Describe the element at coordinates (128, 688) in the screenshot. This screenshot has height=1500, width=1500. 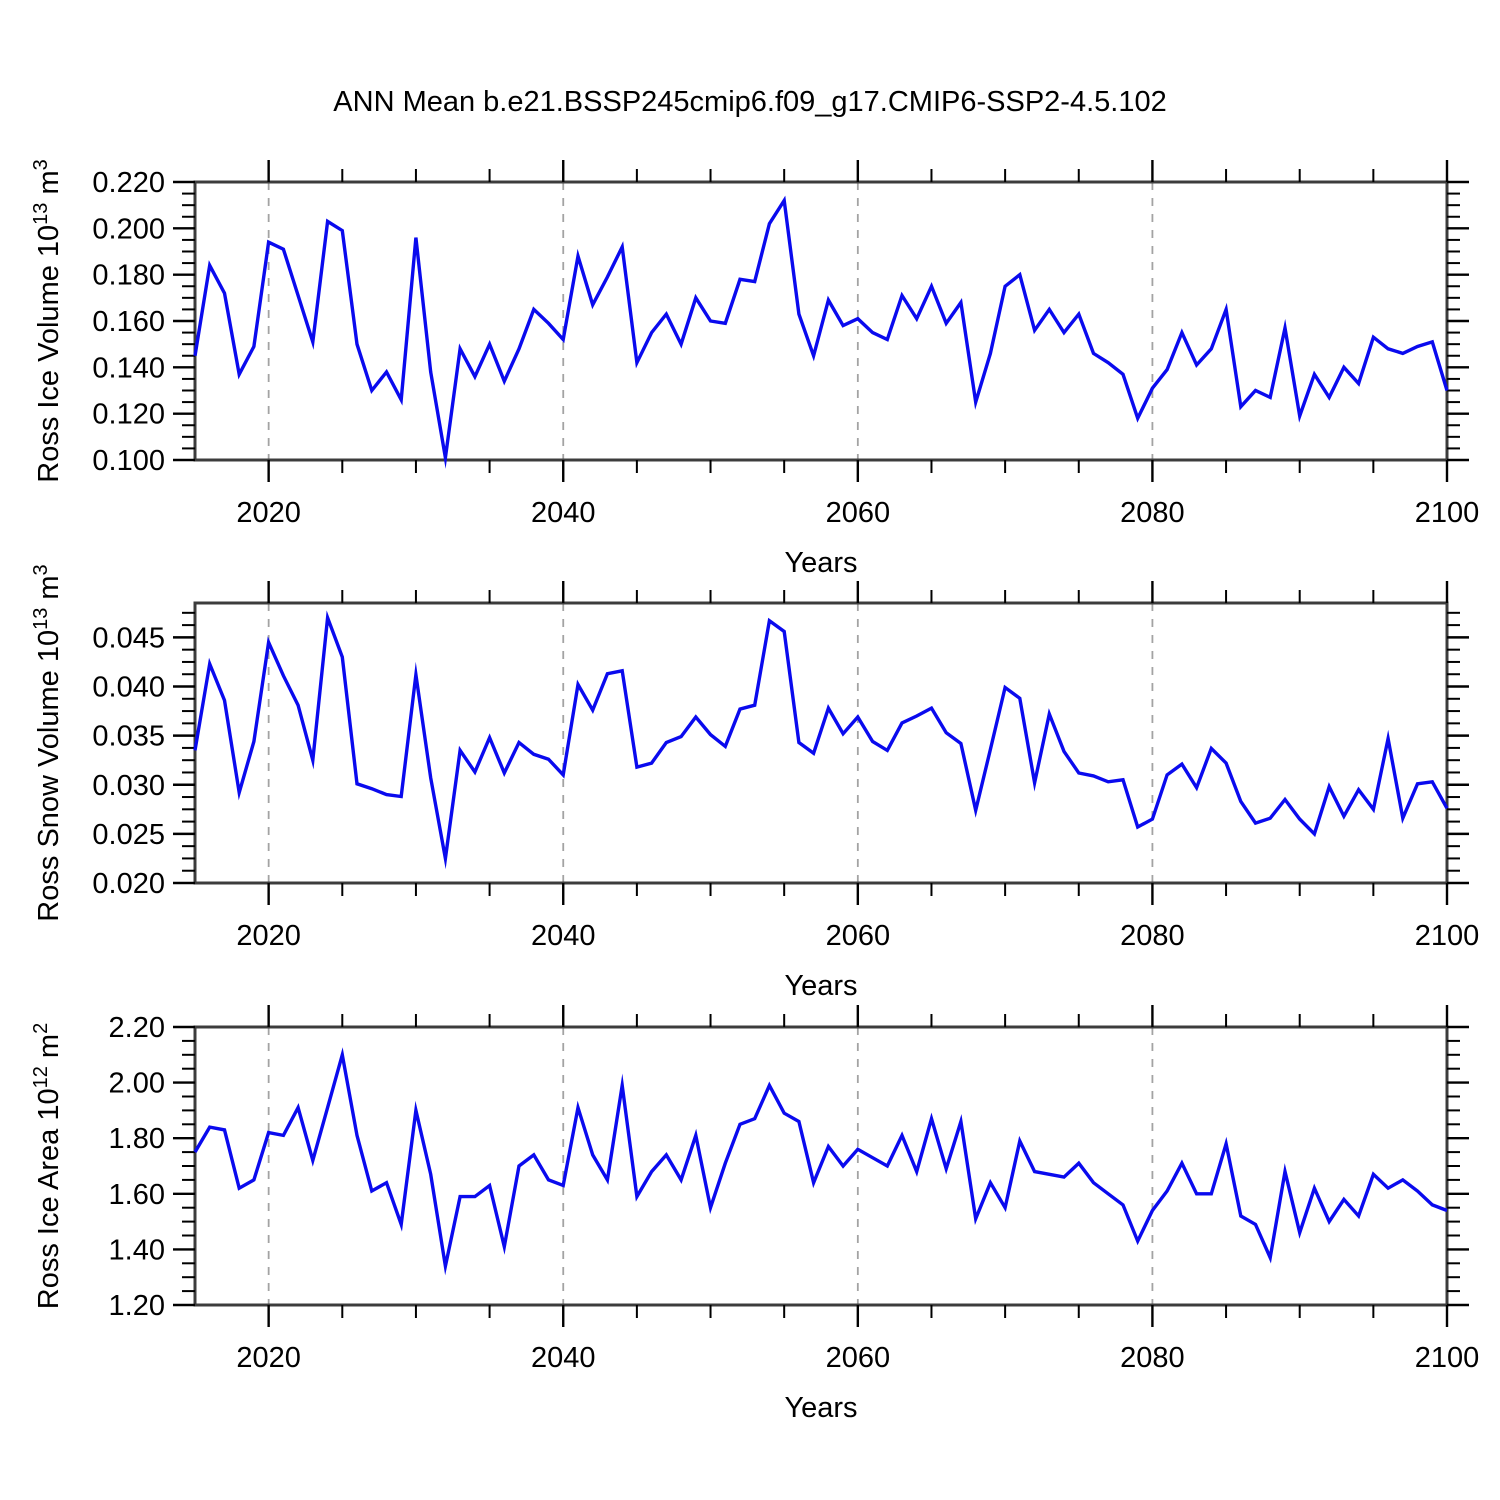
I see `y-tick-label: 0.040` at that location.